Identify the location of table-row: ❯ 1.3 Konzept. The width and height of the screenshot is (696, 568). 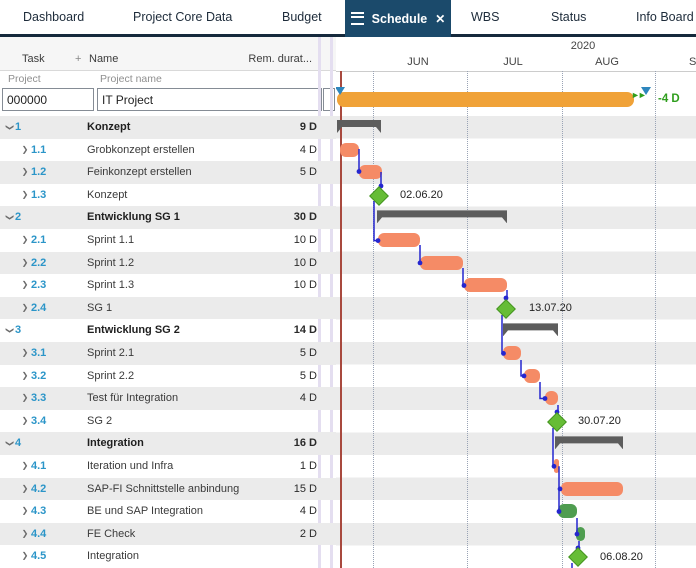
(168, 195).